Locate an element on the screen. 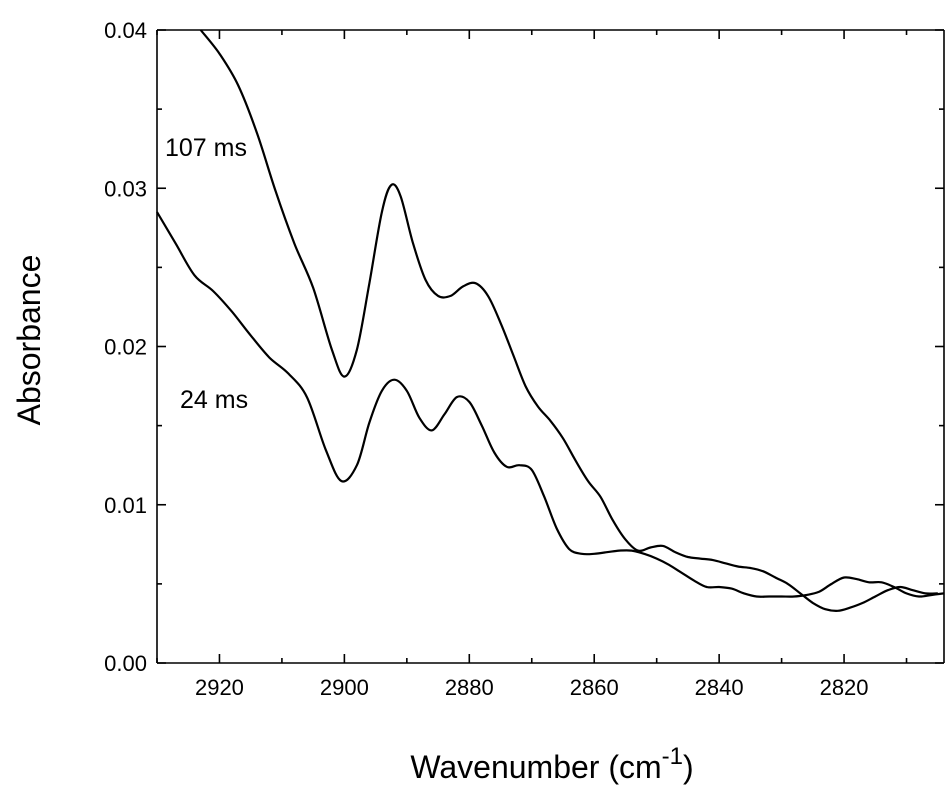 Image resolution: width=951 pixels, height=791 pixels. x-axis-title: Wavenumber (cm-1) is located at coordinates (551, 764).